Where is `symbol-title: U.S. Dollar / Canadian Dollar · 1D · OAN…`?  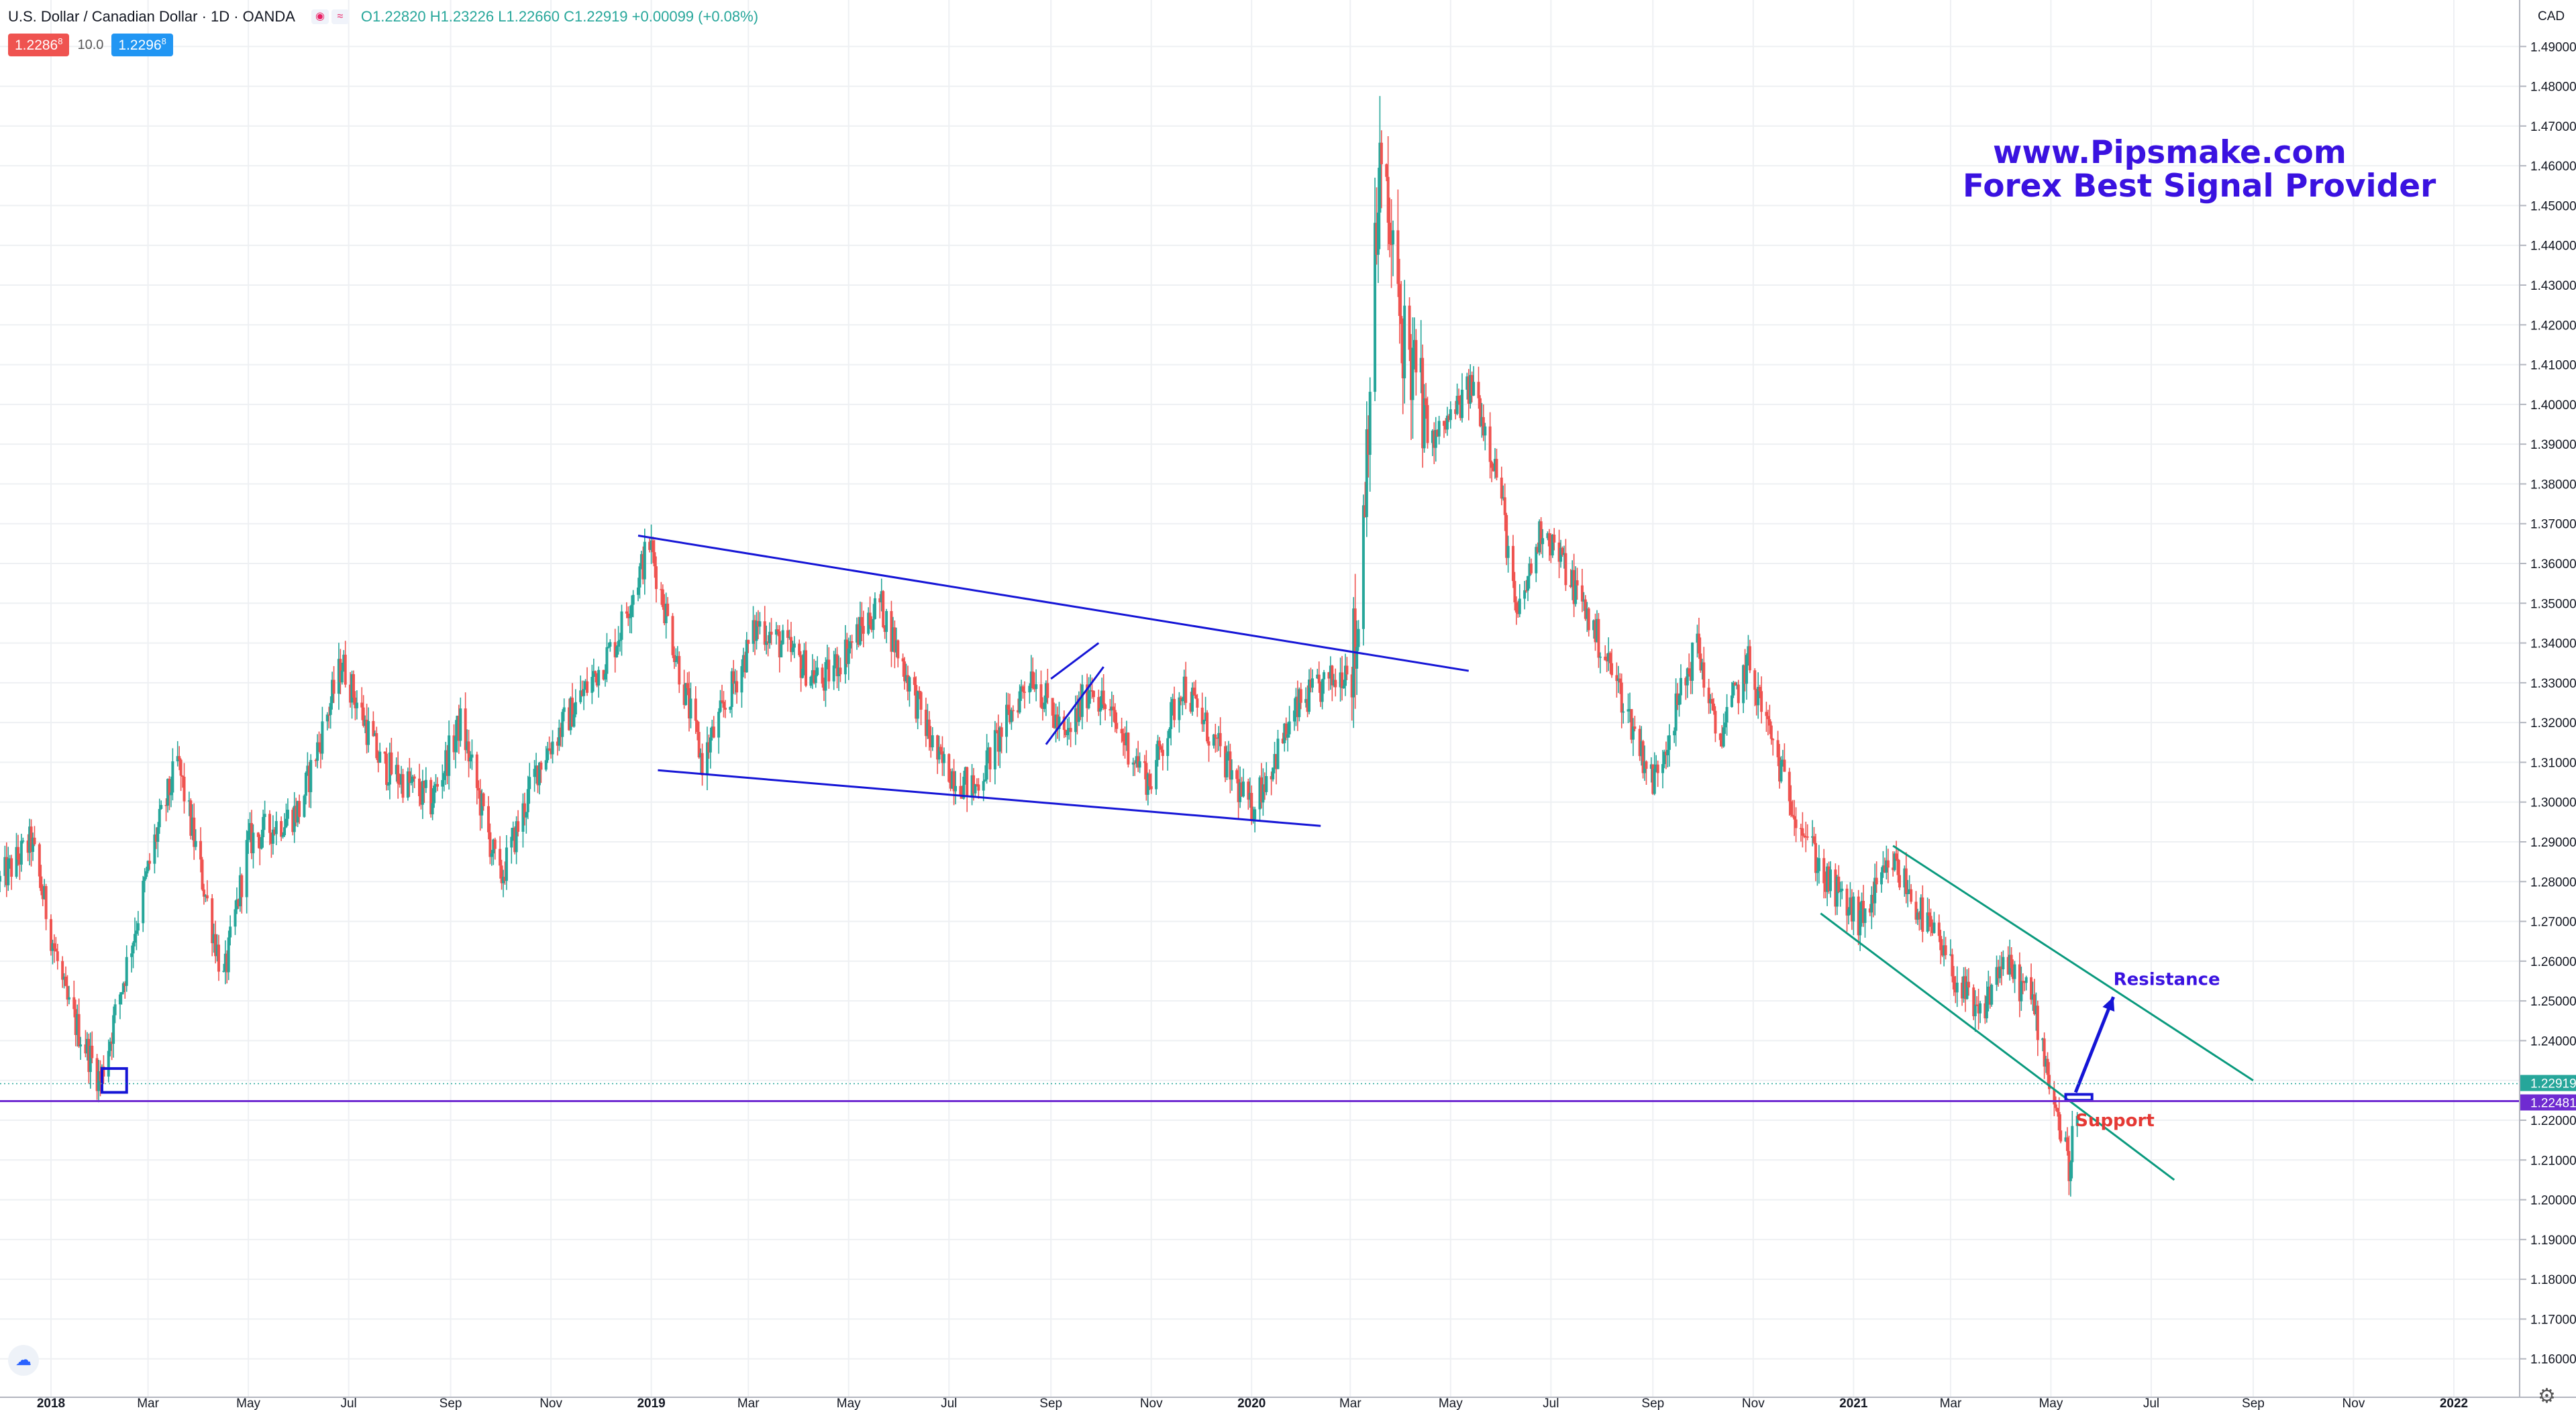
symbol-title: U.S. Dollar / Canadian Dollar · 1D · OAN… is located at coordinates (151, 16).